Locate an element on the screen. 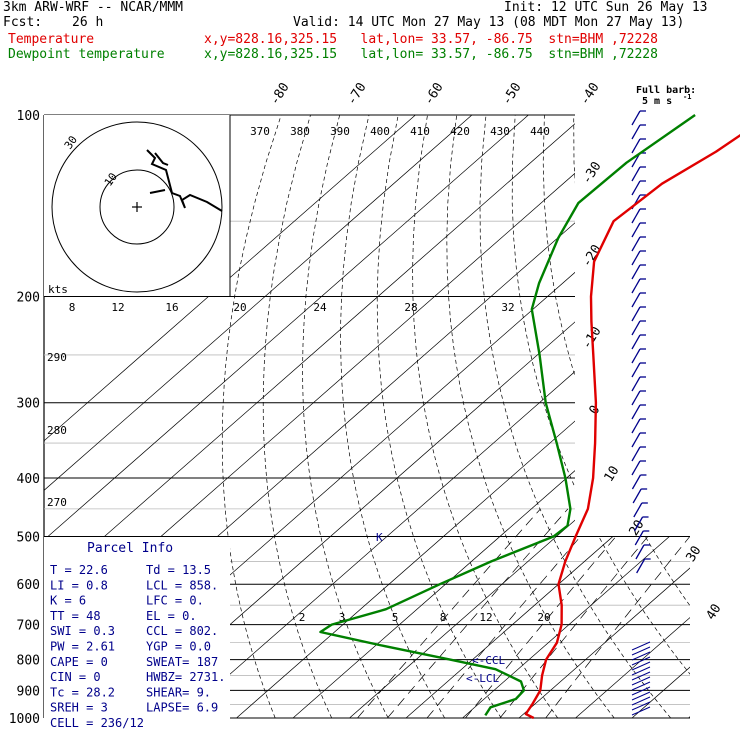 This screenshot has width=740, height=740. theta-label: 440 is located at coordinates (540, 131).